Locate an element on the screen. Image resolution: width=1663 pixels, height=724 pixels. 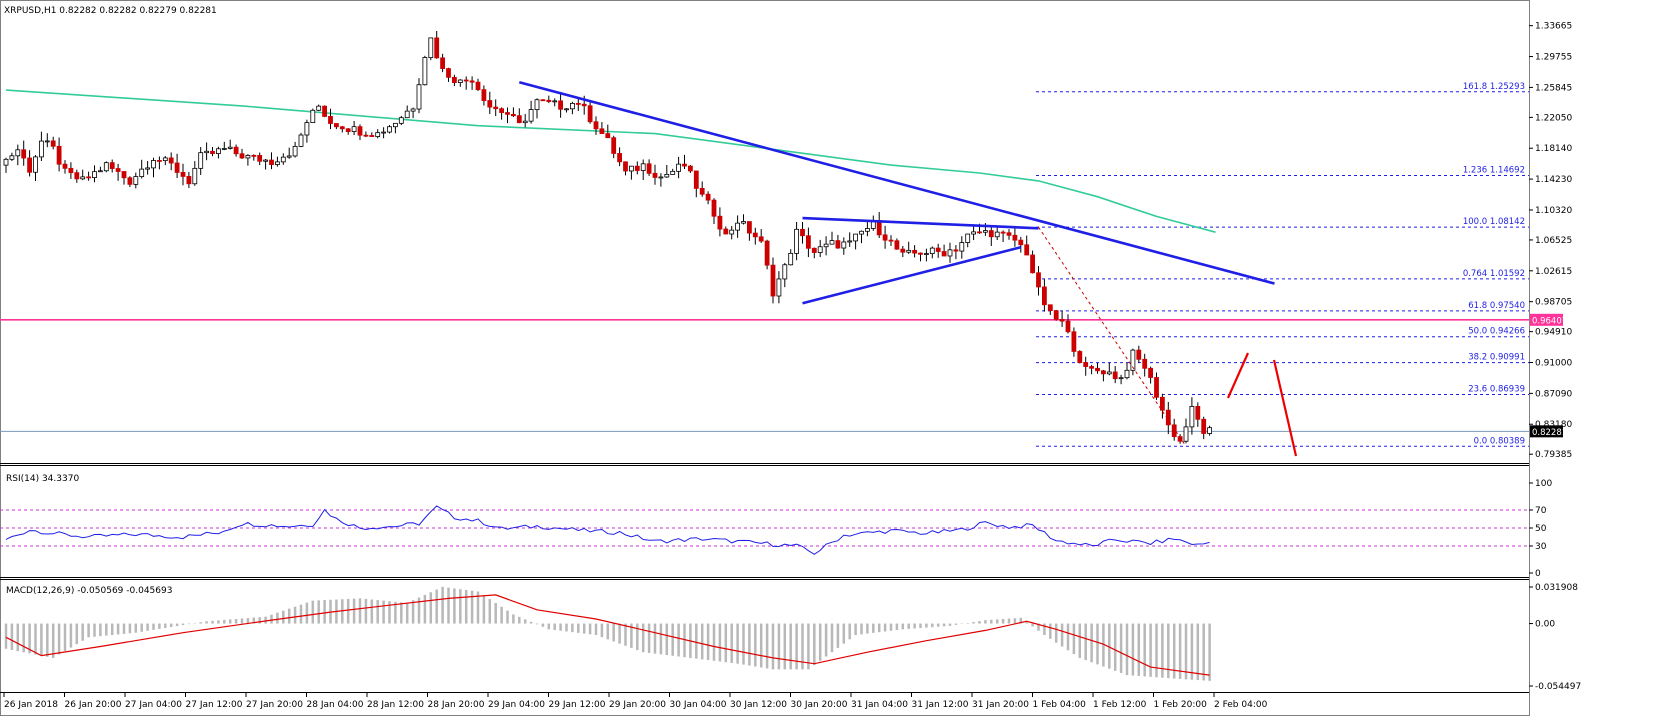
time-axis-label: 1 Feb 04:00 is located at coordinates (1060, 705).